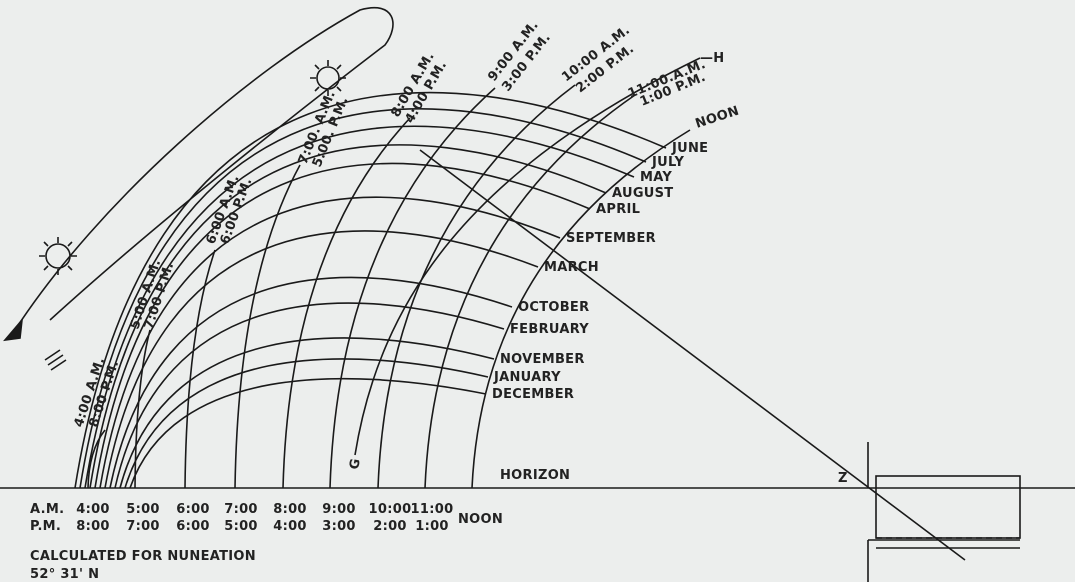 The width and height of the screenshot is (1075, 582). I want to click on month-label: JANUARY, so click(527, 377).